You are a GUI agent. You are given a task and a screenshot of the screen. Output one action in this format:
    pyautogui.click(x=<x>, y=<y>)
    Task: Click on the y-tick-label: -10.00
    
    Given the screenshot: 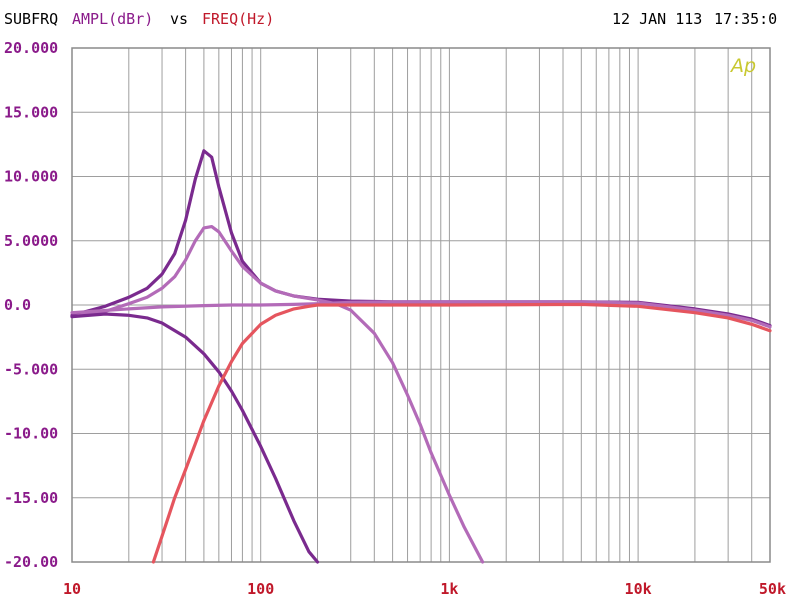 What is the action you would take?
    pyautogui.click(x=31, y=434)
    